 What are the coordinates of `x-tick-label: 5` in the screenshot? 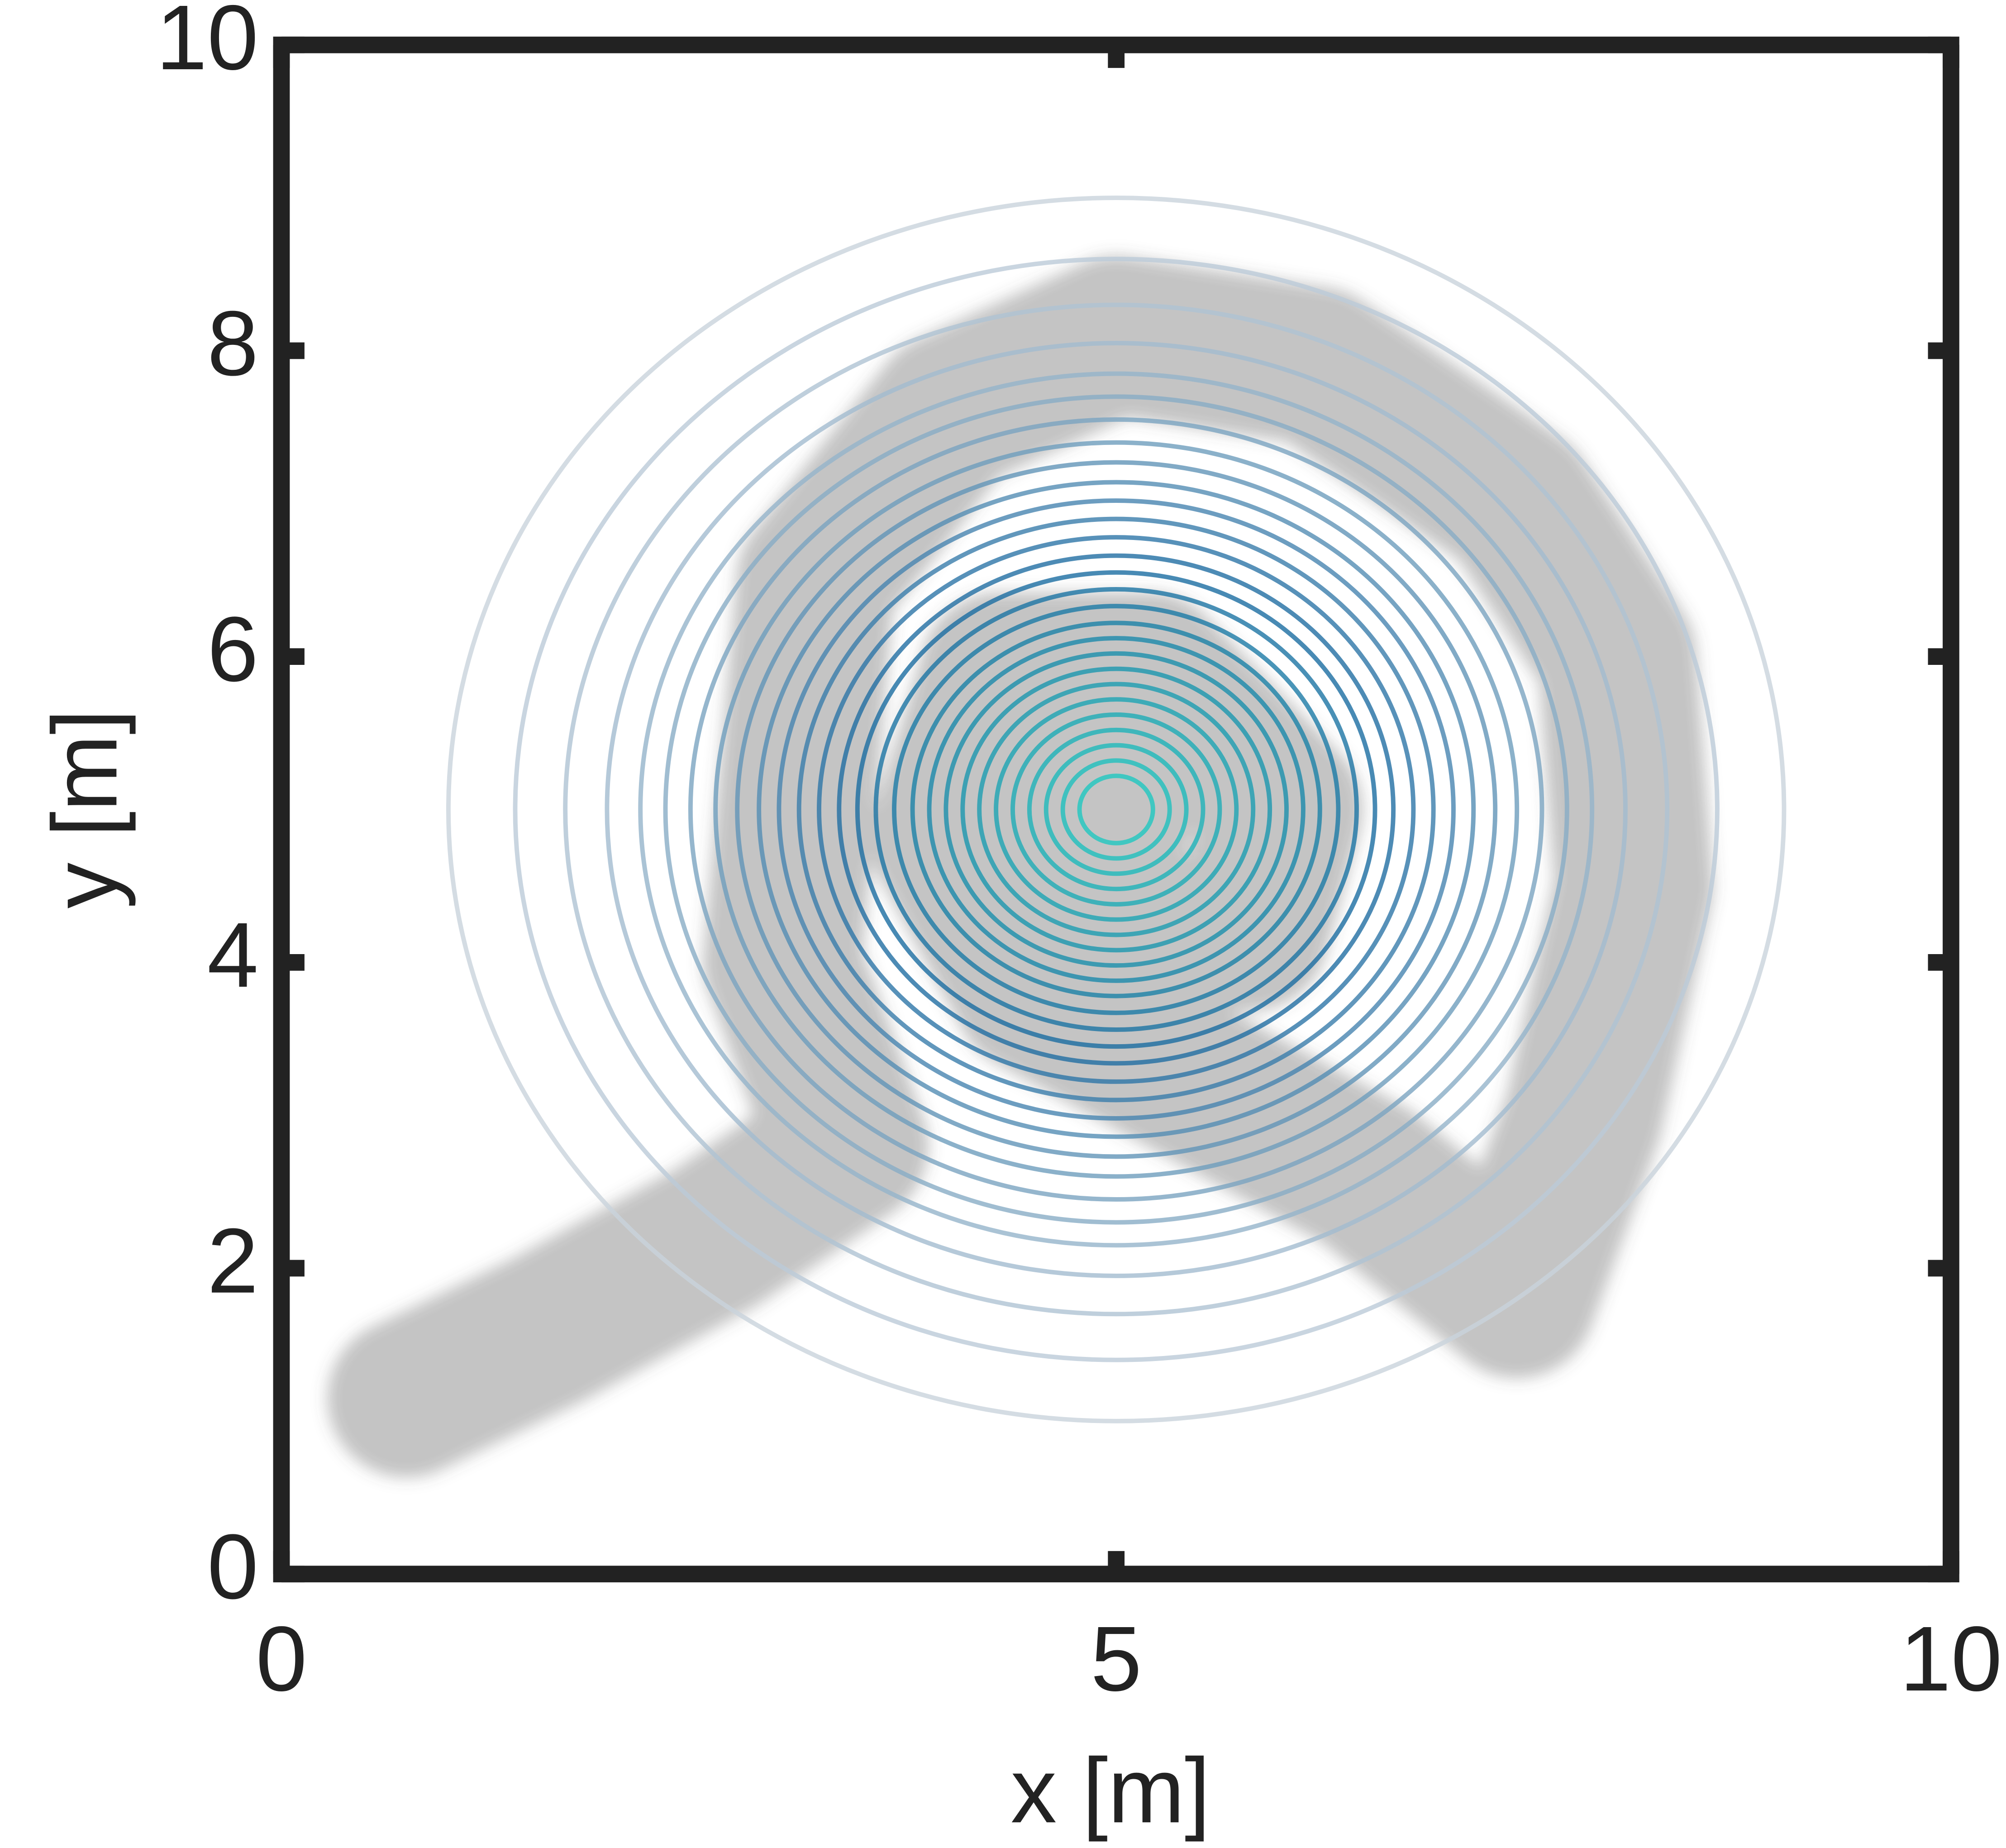 It's located at (1116, 1659).